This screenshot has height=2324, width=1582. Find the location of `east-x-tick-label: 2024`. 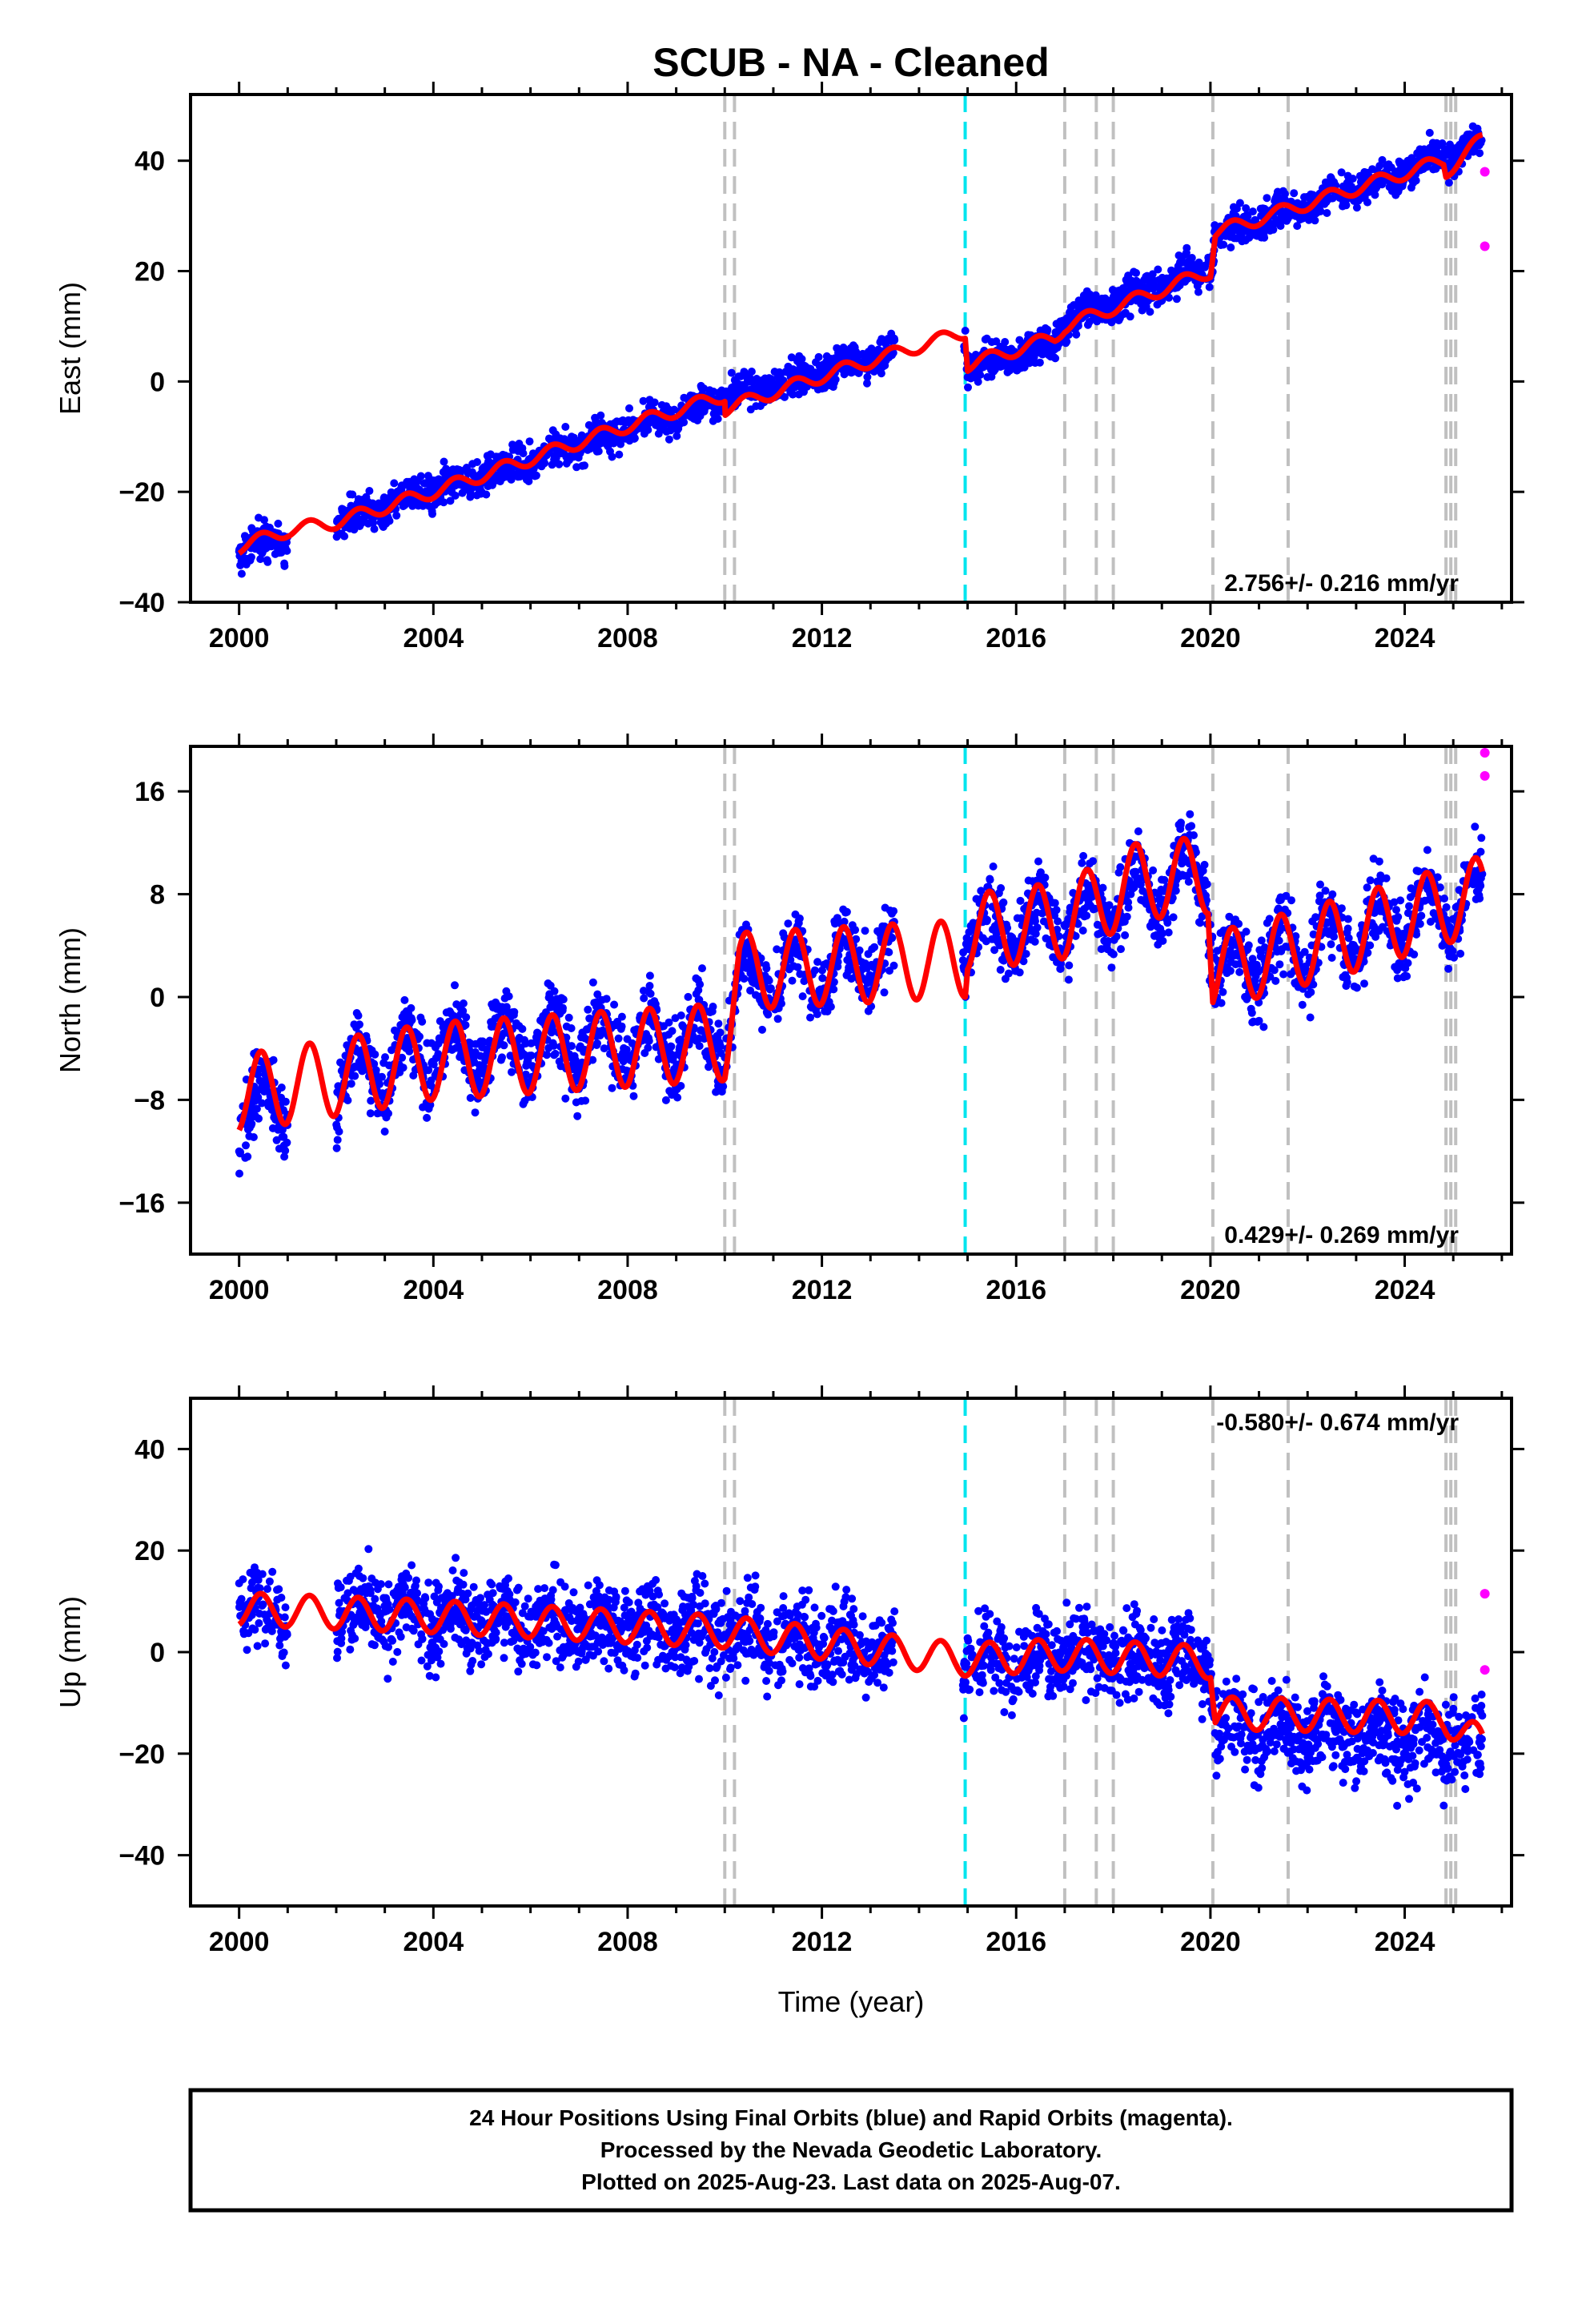

east-x-tick-label: 2024 is located at coordinates (1405, 638).